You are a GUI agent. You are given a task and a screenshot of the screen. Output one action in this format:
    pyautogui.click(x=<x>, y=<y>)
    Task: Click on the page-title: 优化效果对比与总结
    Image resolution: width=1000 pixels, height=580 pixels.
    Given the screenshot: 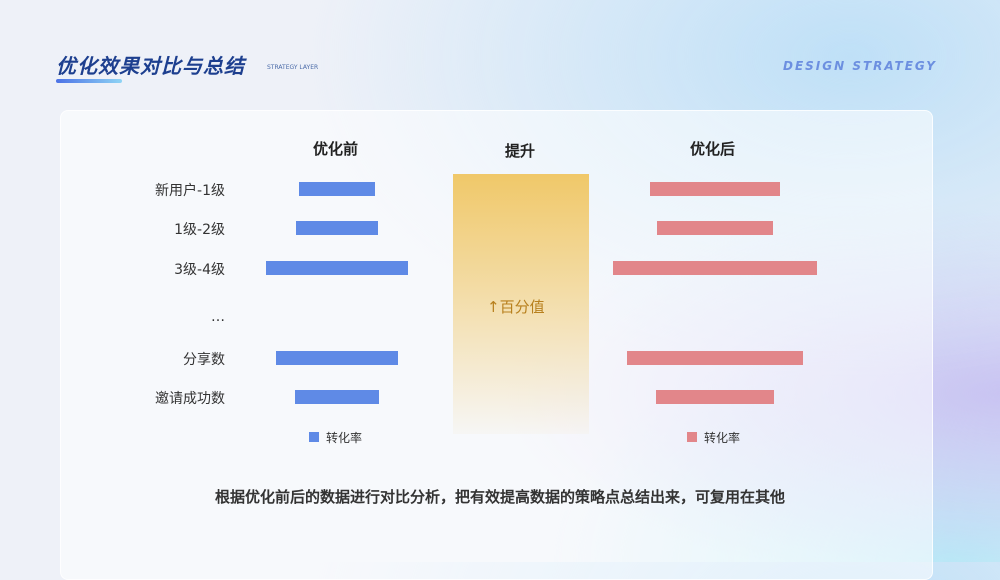 What is the action you would take?
    pyautogui.click(x=150, y=66)
    